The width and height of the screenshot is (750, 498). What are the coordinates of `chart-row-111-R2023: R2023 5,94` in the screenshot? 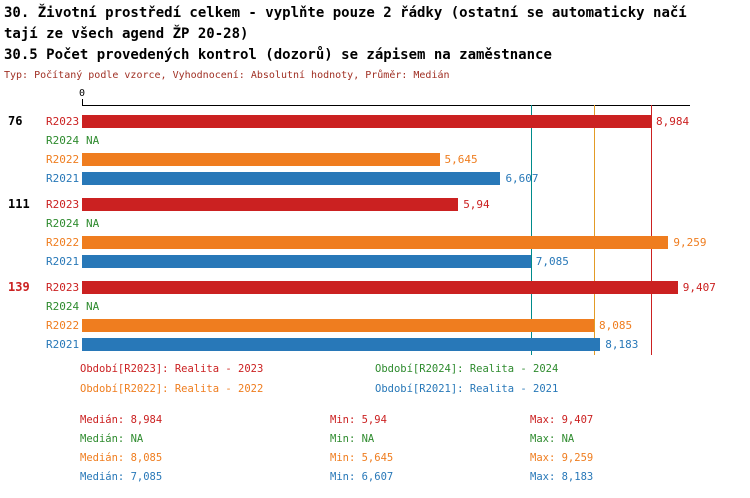 It's located at (375, 204).